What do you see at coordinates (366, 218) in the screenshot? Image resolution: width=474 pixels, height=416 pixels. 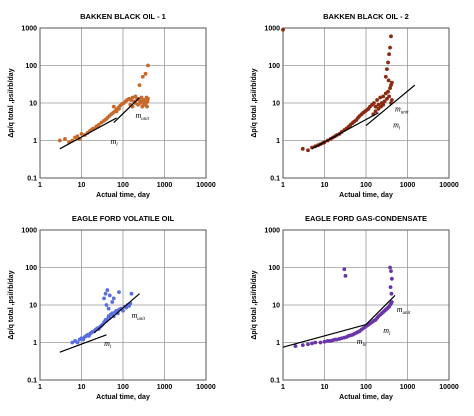 I see `chart-title: EAGLE FORD GAS-CONDENSATE` at bounding box center [366, 218].